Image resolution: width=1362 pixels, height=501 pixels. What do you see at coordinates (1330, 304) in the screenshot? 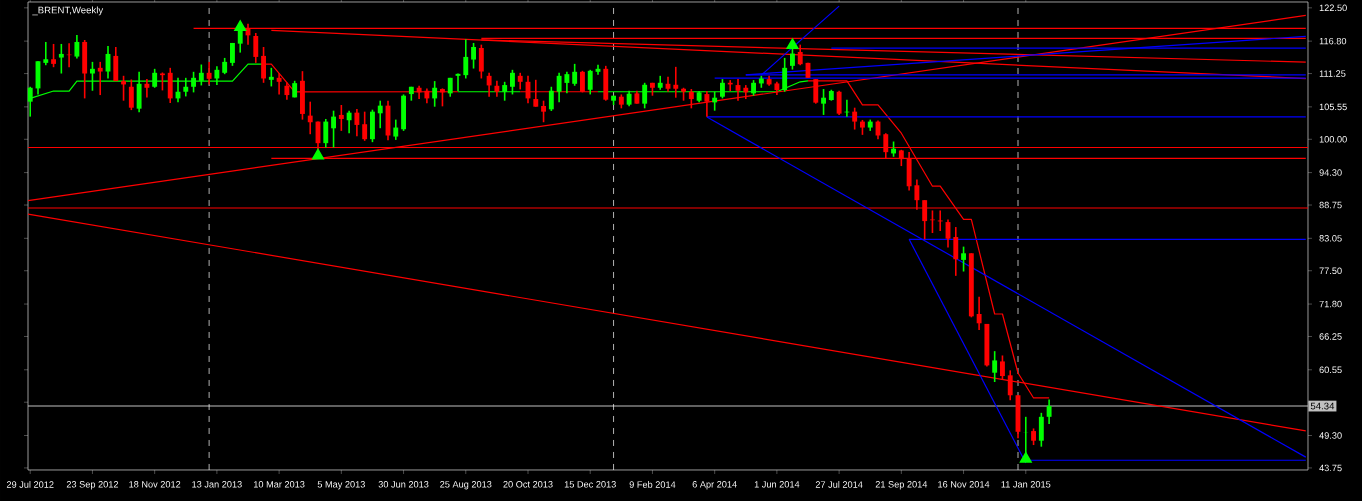
I see `y-tick-label: 71.80` at bounding box center [1330, 304].